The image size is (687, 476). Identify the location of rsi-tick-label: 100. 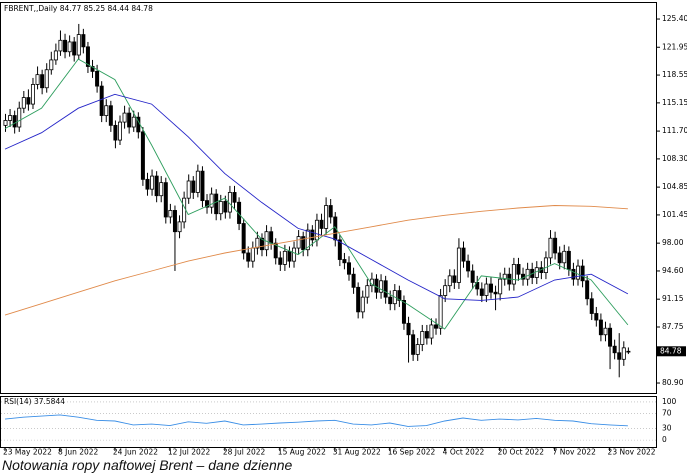
(669, 401).